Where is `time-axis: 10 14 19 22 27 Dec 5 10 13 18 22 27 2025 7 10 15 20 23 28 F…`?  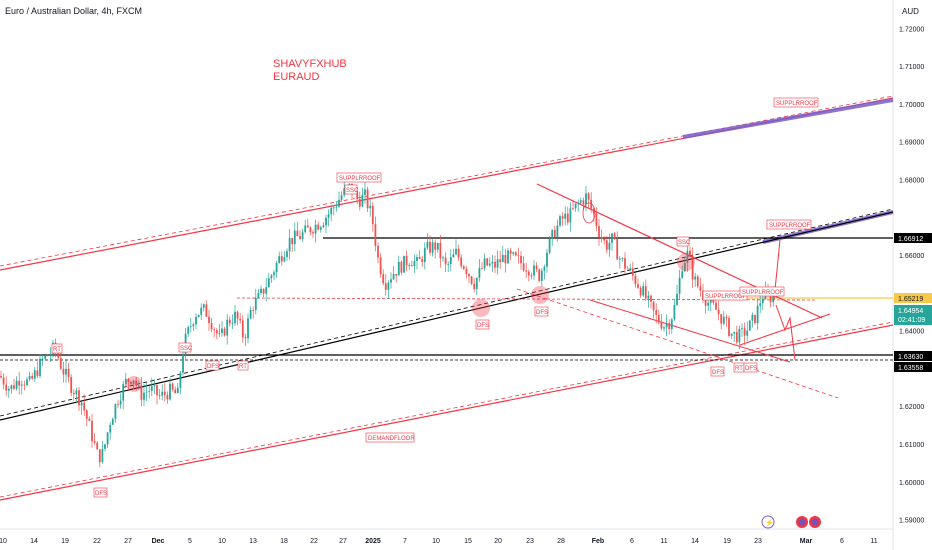 time-axis: 10 14 19 22 27 Dec 5 10 13 18 22 27 2025 7 10 15 20 23 28 F… is located at coordinates (439, 541).